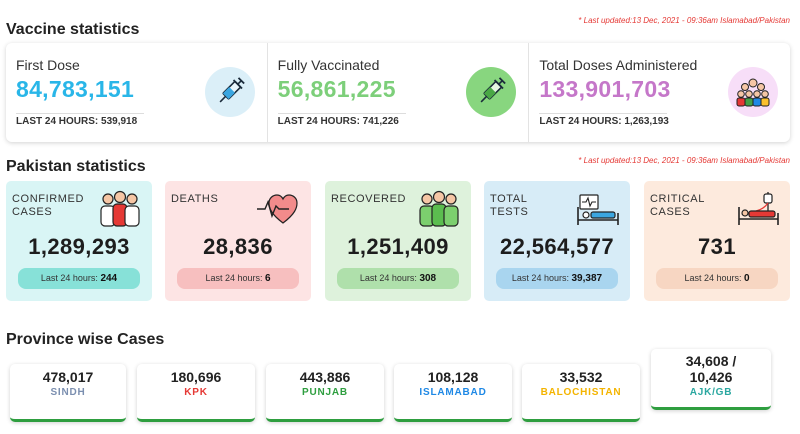 The width and height of the screenshot is (800, 434). What do you see at coordinates (48, 205) in the screenshot?
I see `confirmed-cases-title: CONFIRMED CASES` at bounding box center [48, 205].